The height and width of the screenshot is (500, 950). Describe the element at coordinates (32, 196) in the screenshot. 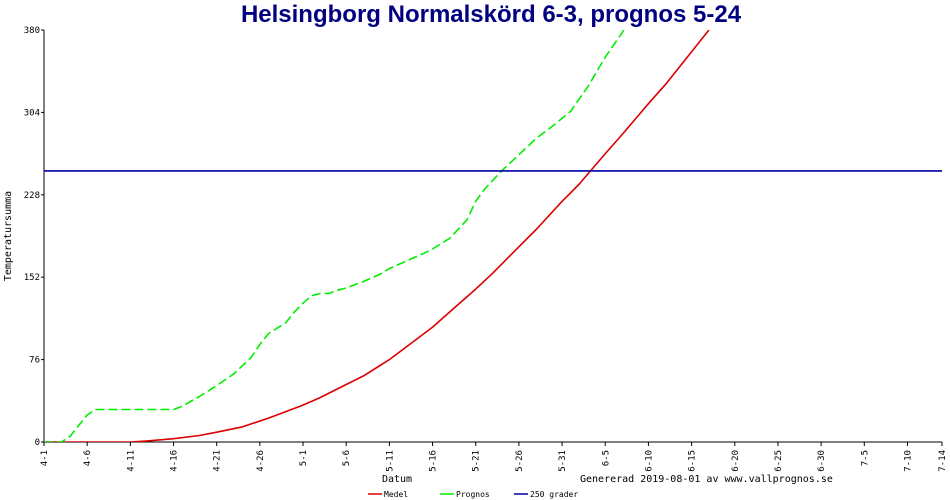

I see `y-tick-label: 228` at that location.